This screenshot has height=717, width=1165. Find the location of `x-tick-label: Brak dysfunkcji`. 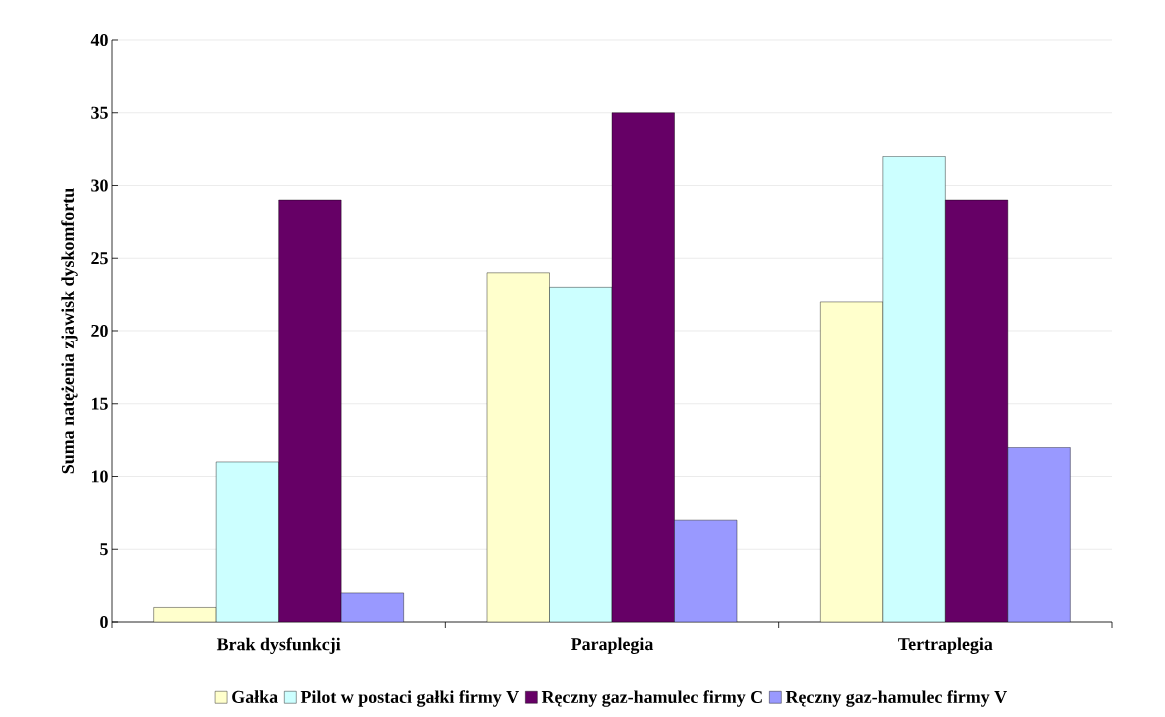

x-tick-label: Brak dysfunkcji is located at coordinates (278, 646).